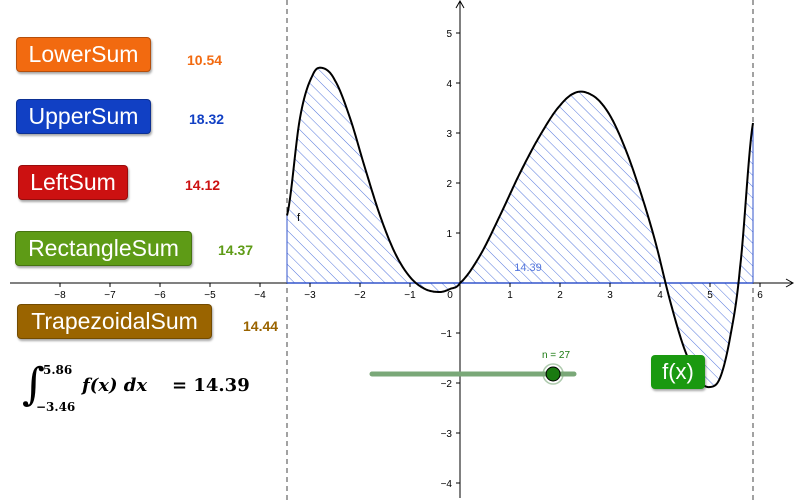 The image size is (800, 503). What do you see at coordinates (449, 34) in the screenshot?
I see `y-tick-label: 5` at bounding box center [449, 34].